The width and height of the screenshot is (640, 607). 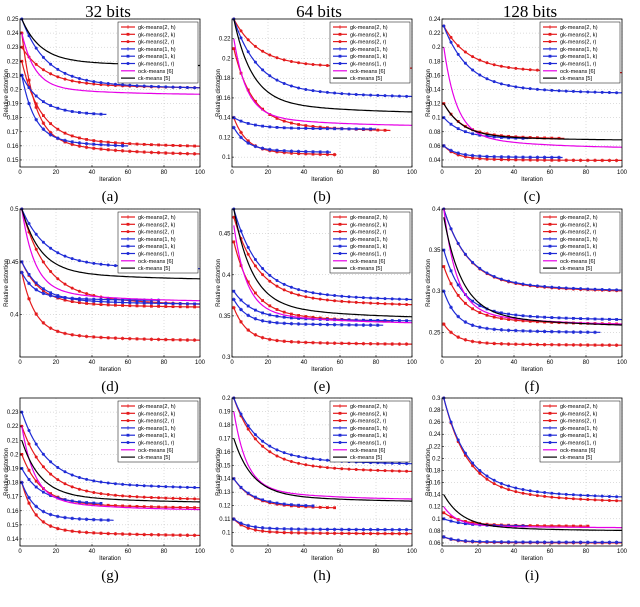 I want to click on x-tick-label: 0, so click(x=442, y=363).